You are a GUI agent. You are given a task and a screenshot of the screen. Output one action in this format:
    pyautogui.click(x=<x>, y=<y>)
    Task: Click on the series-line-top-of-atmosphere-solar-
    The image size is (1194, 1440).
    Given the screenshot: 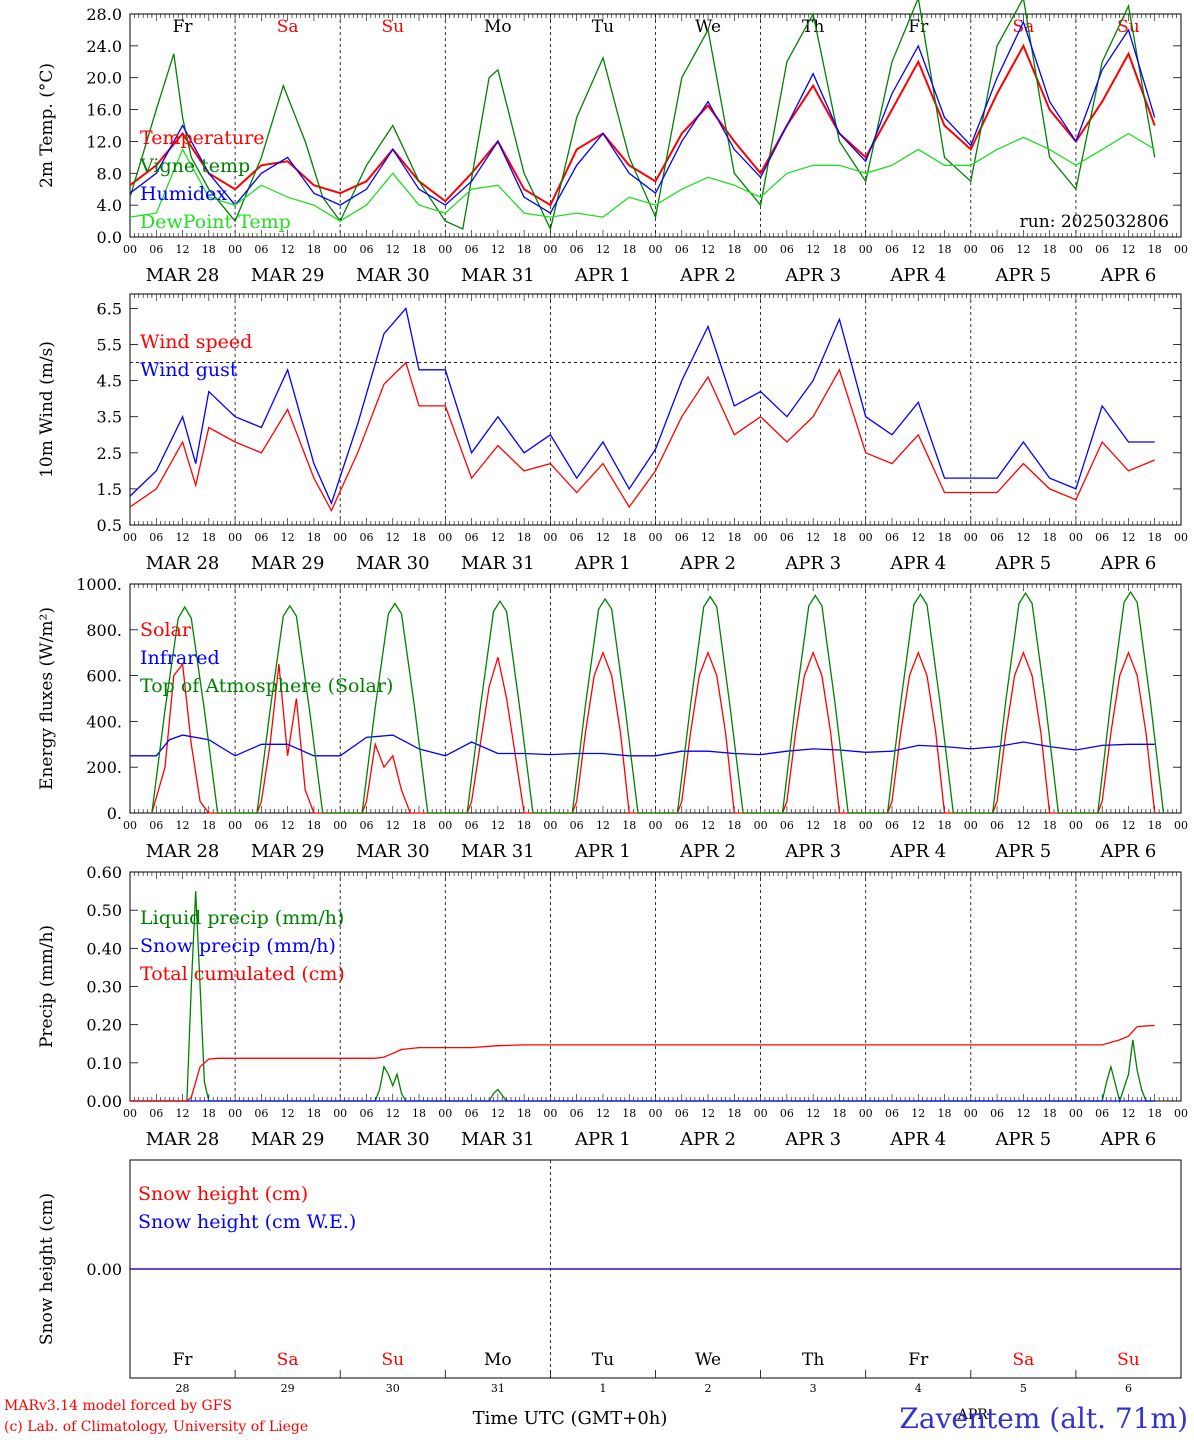 What is the action you would take?
    pyautogui.click(x=658, y=702)
    